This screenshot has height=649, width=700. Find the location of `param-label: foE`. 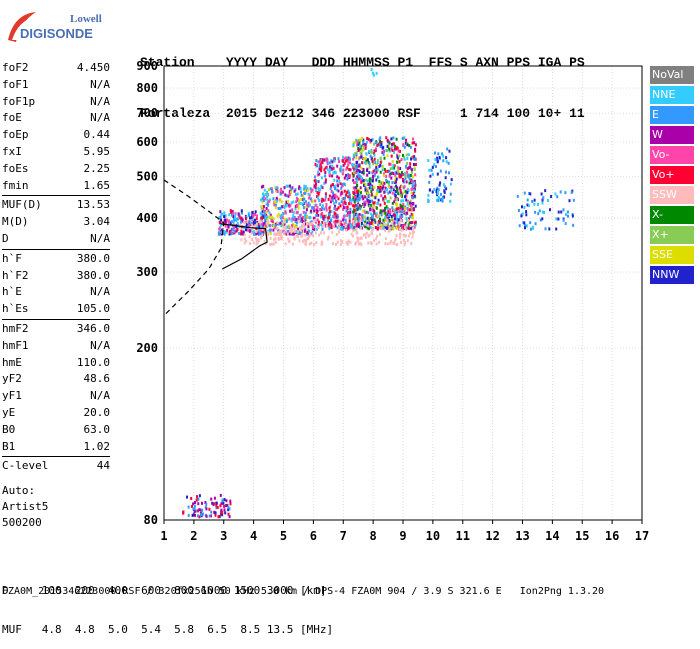

param-label: foE is located at coordinates (12, 118).